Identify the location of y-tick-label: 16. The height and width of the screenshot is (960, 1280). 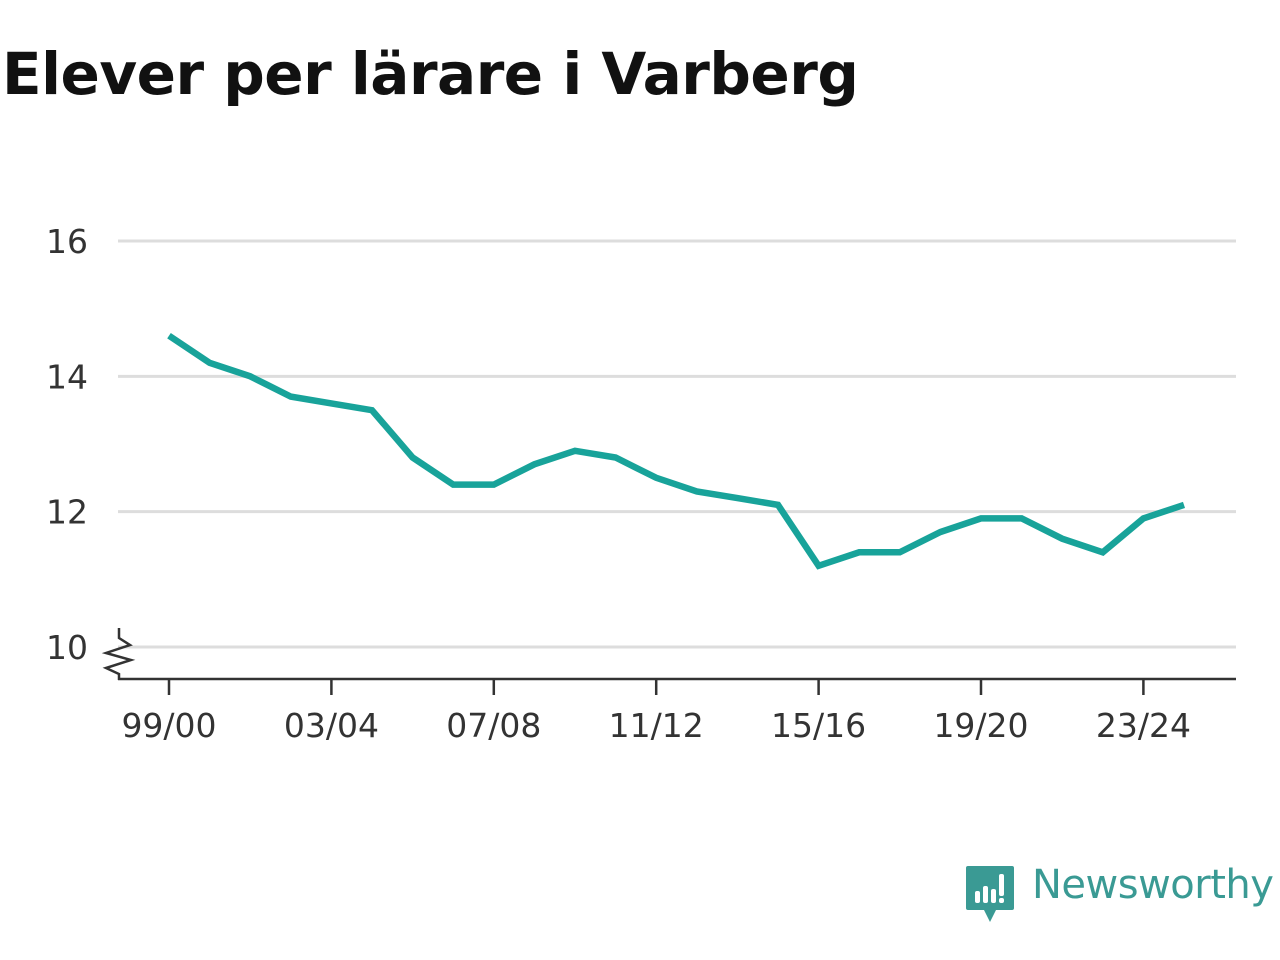
(67, 241).